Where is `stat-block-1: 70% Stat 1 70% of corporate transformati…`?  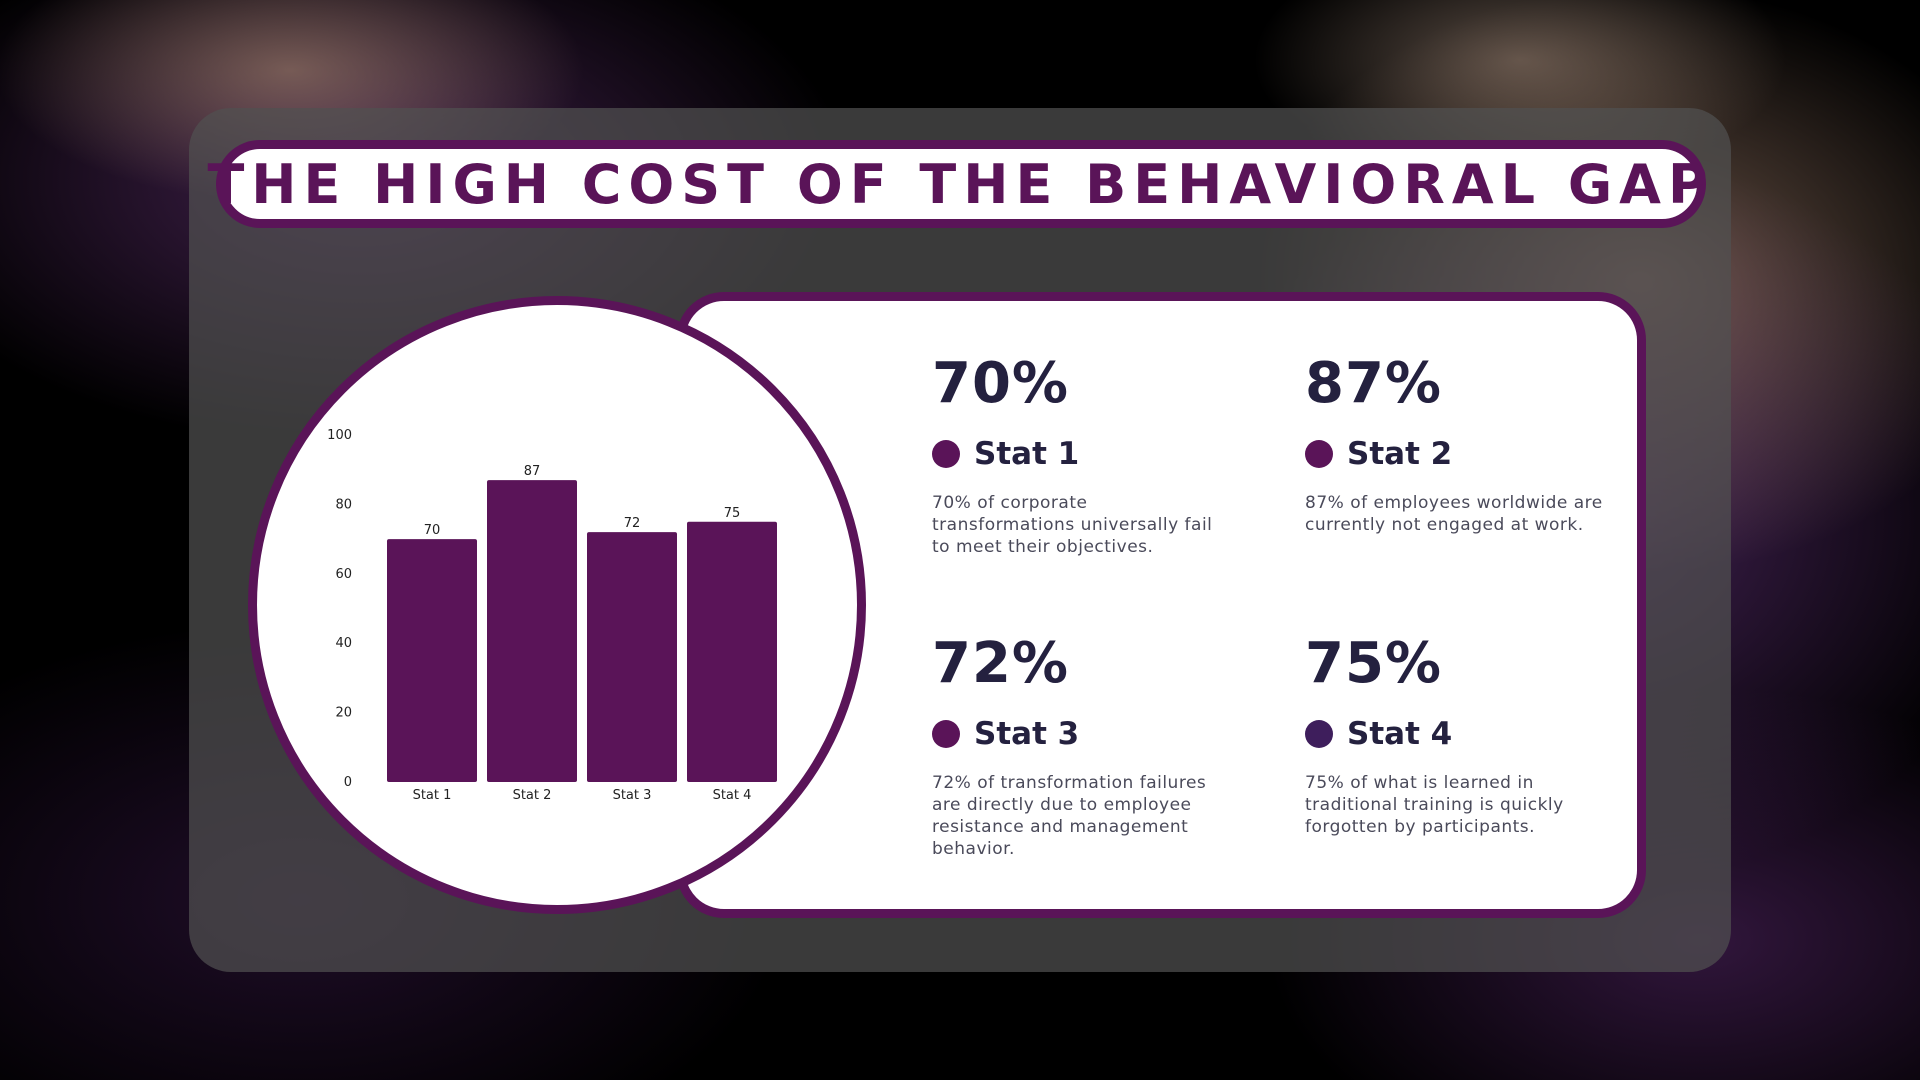
stat-block-1: 70% Stat 1 70% of corporate transformati… is located at coordinates (1082, 457).